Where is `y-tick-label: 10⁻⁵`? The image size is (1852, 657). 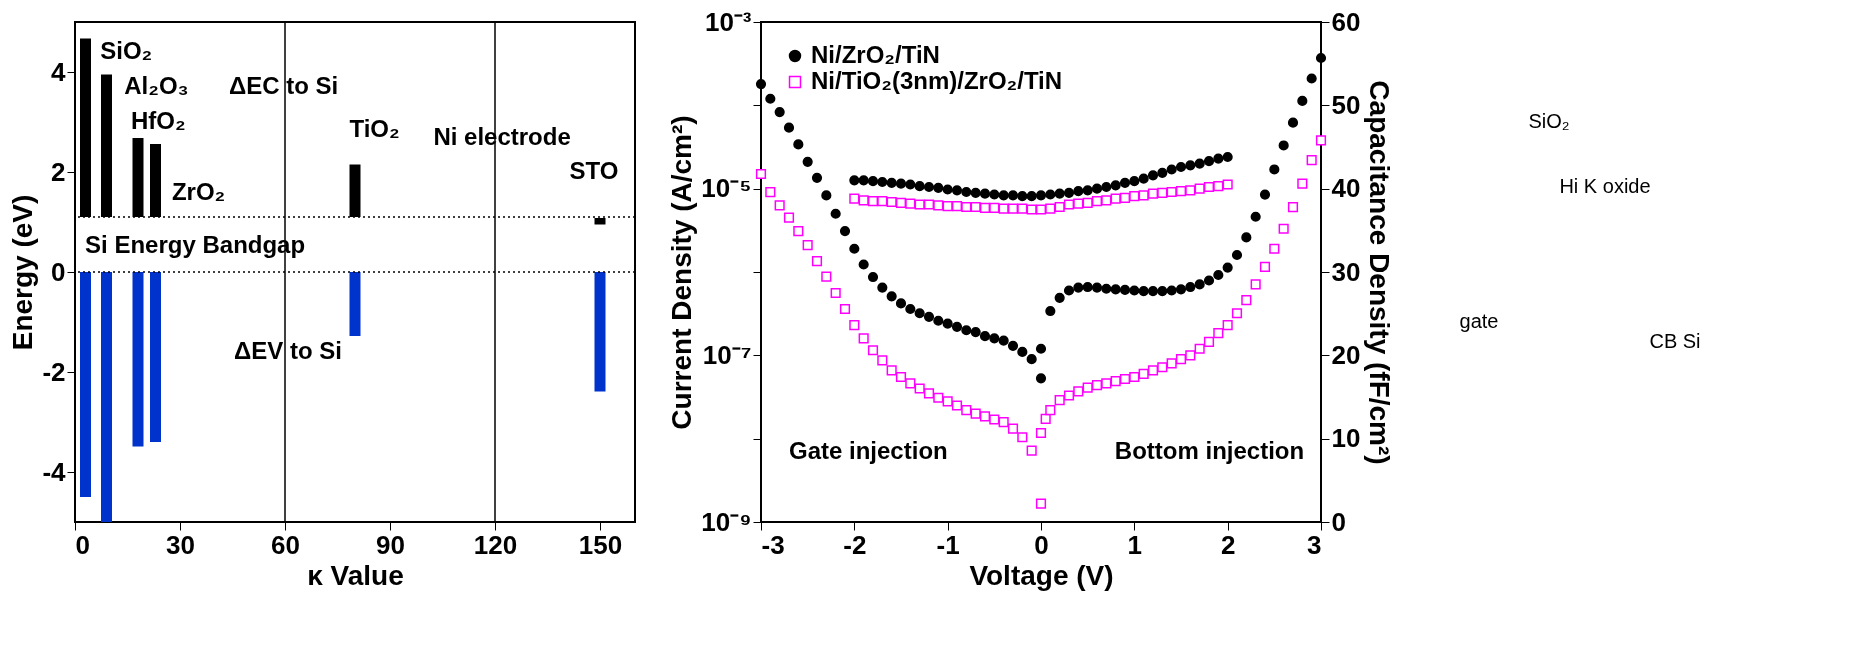 y-tick-label: 10⁻⁵ is located at coordinates (726, 188).